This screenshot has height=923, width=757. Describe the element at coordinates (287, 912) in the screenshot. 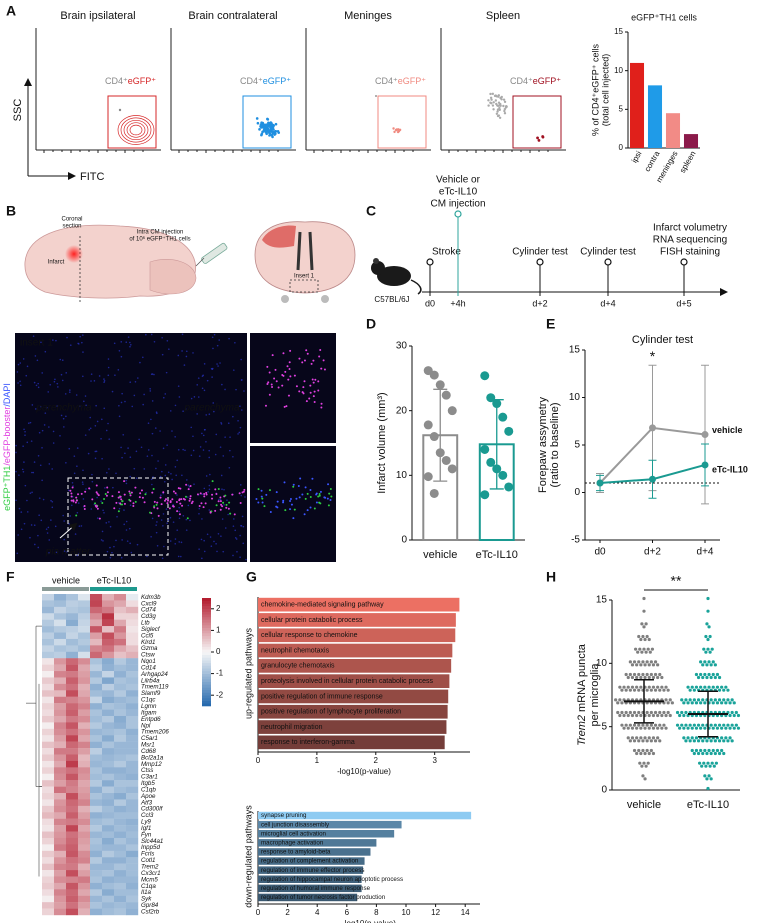

I see `x-tick-label: 2` at that location.